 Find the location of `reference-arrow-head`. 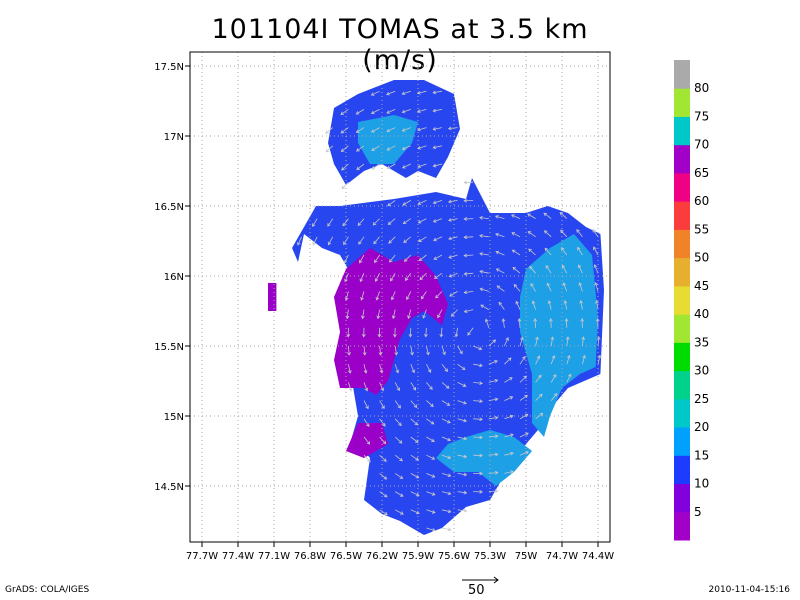

reference-arrow-head is located at coordinates (496, 580).